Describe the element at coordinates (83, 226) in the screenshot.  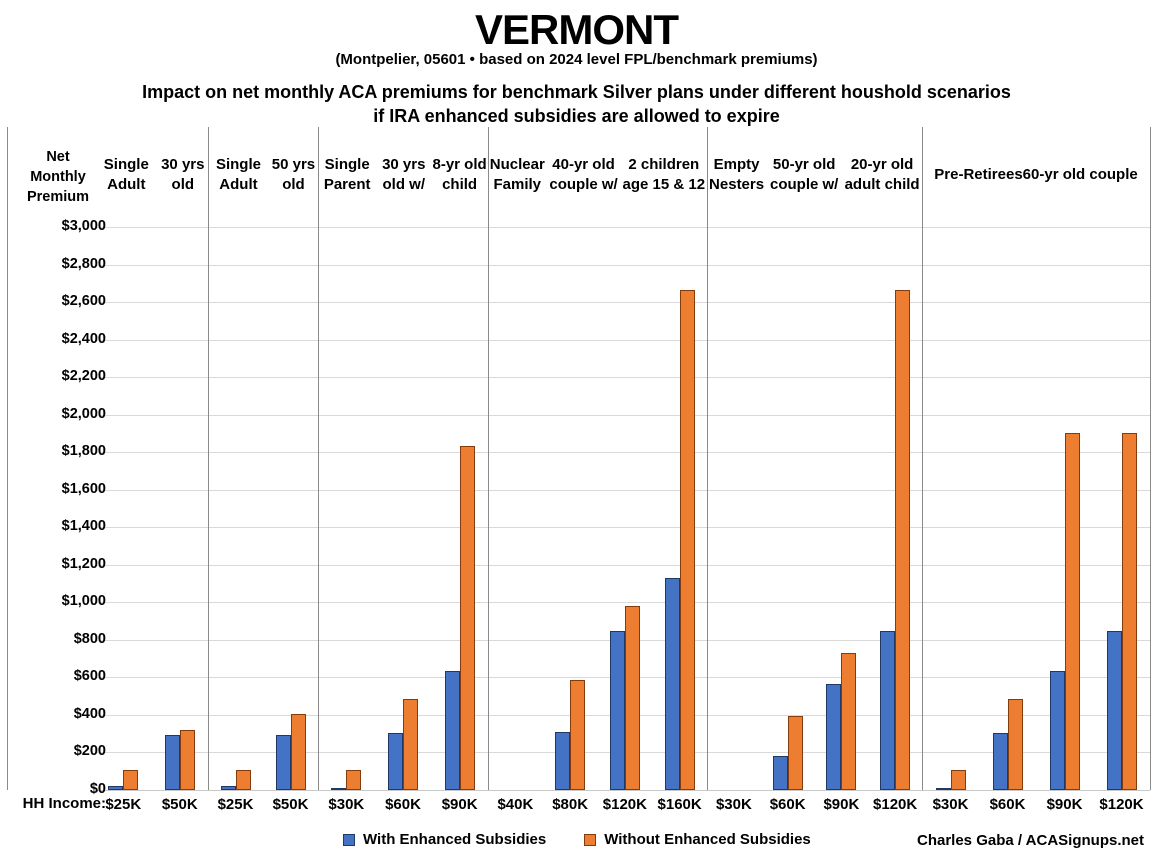
I see `y-tick-label: $3,000` at that location.